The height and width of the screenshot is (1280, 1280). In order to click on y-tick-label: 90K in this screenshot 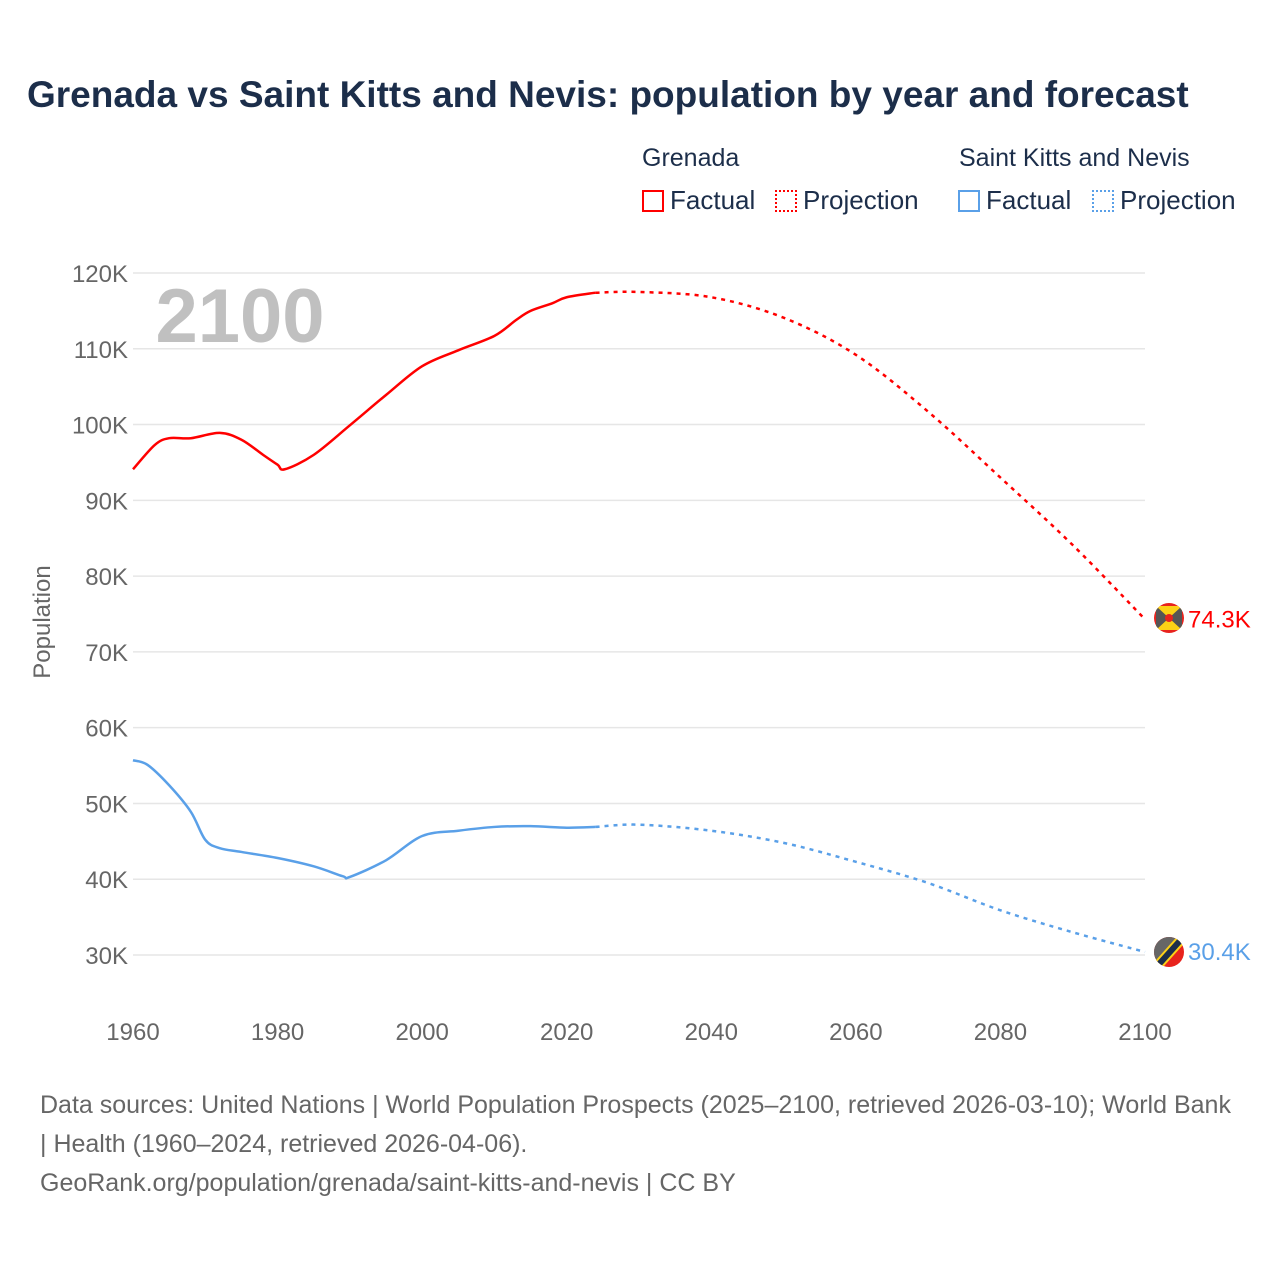, I will do `click(106, 501)`.